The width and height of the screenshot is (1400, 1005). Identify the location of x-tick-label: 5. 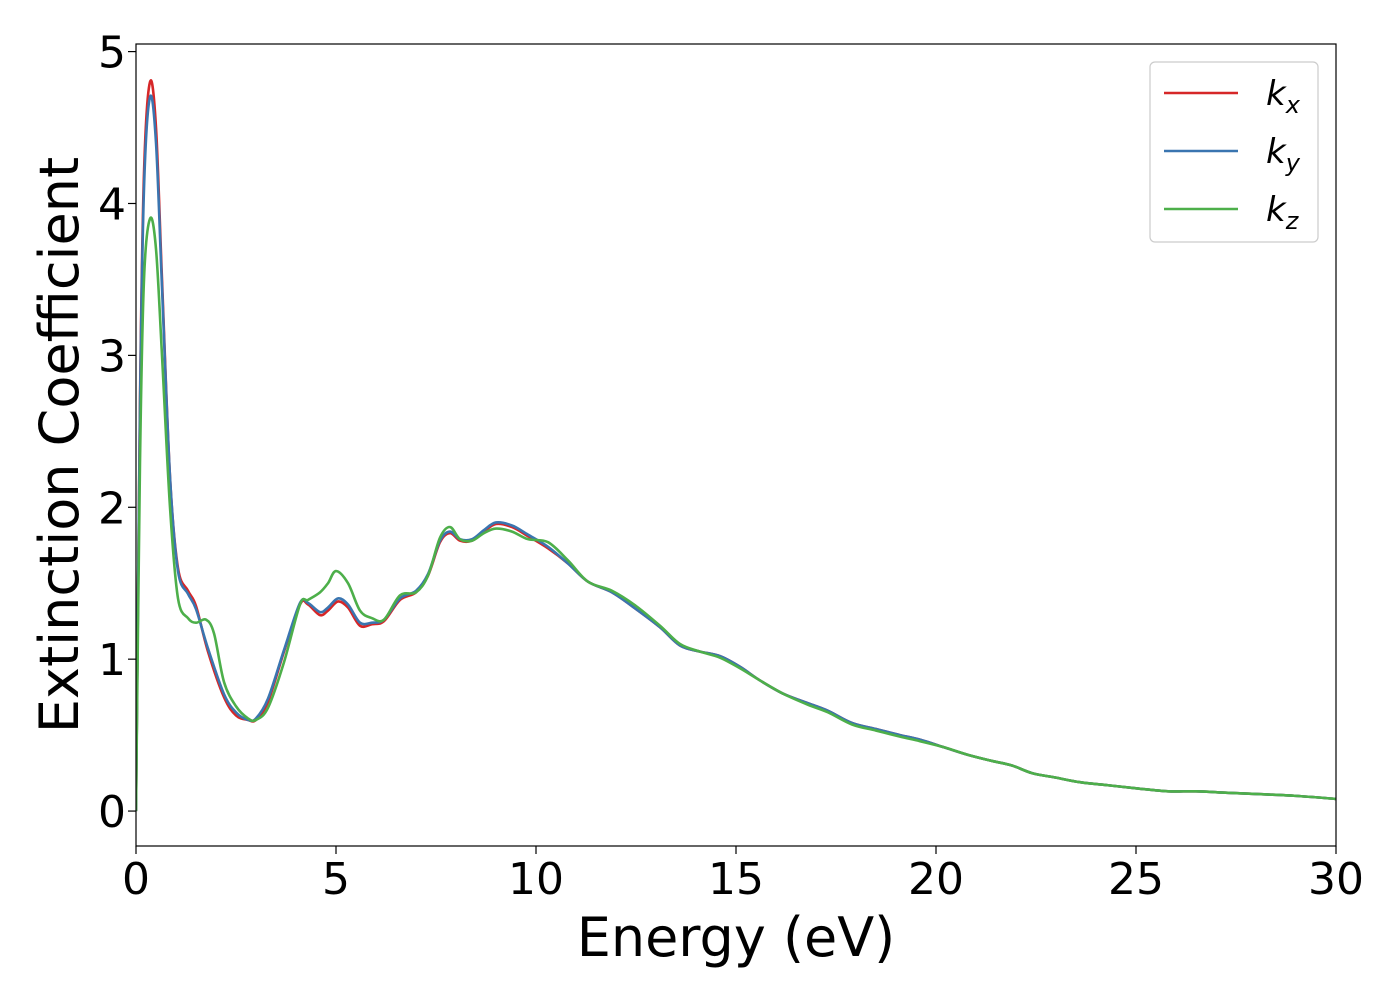
(336, 879).